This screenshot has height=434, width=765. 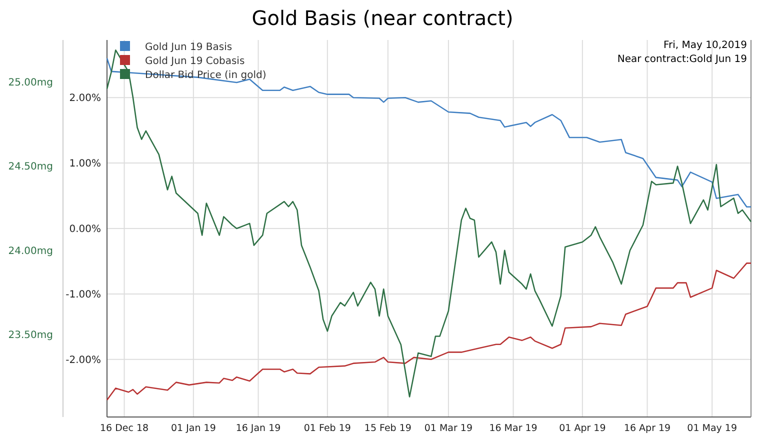 What do you see at coordinates (30, 336) in the screenshot?
I see `y2-tick-label: 23.50mg` at bounding box center [30, 336].